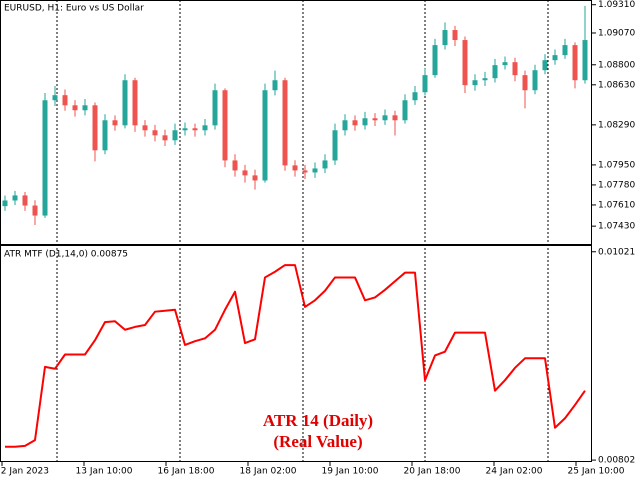  What do you see at coordinates (66, 255) in the screenshot?
I see `indicator-title: ATR MTF (D1,14,0) 0.00875` at bounding box center [66, 255].